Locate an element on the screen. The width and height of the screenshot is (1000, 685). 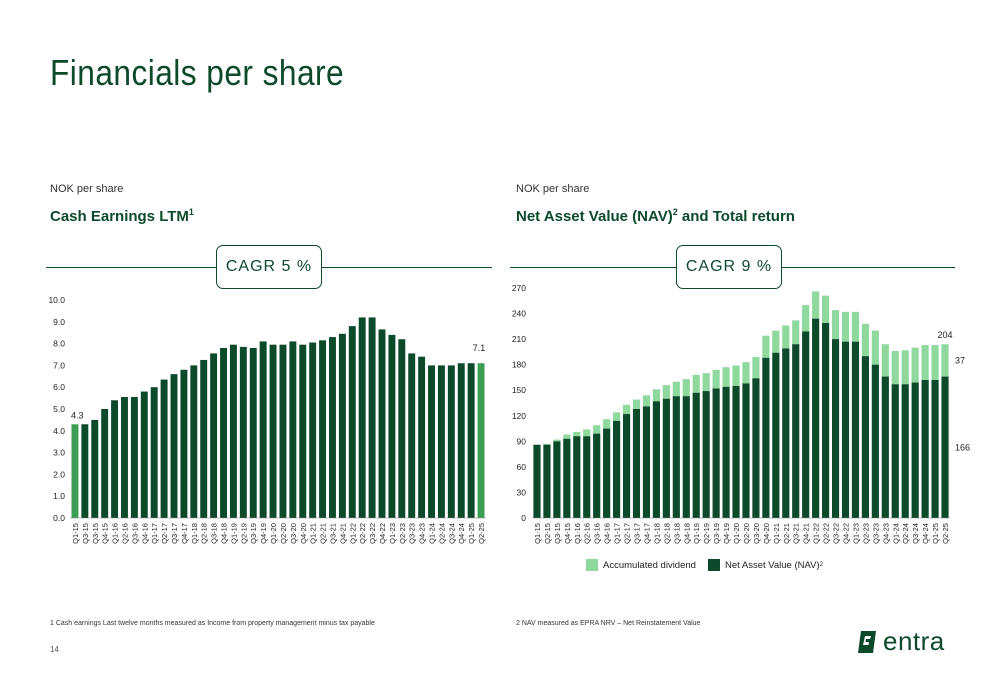
x-tick-label: Q2-18 is located at coordinates (204, 533).